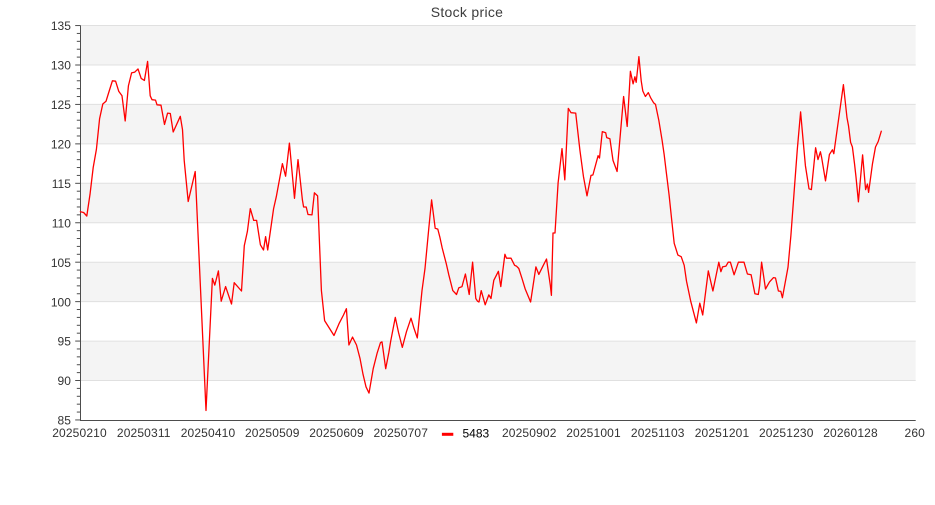 The height and width of the screenshot is (505, 935). What do you see at coordinates (61, 66) in the screenshot?
I see `svg-text: 130` at bounding box center [61, 66].